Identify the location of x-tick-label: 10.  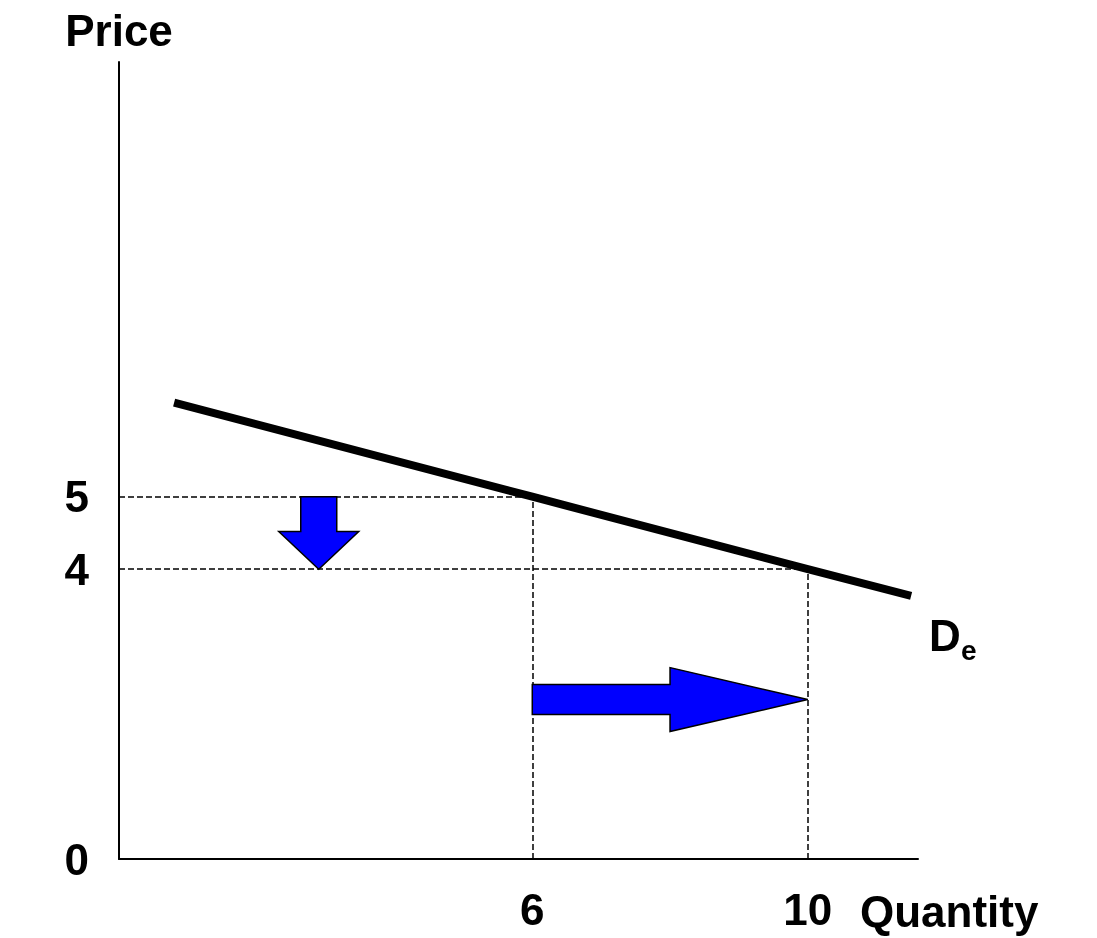
(808, 909).